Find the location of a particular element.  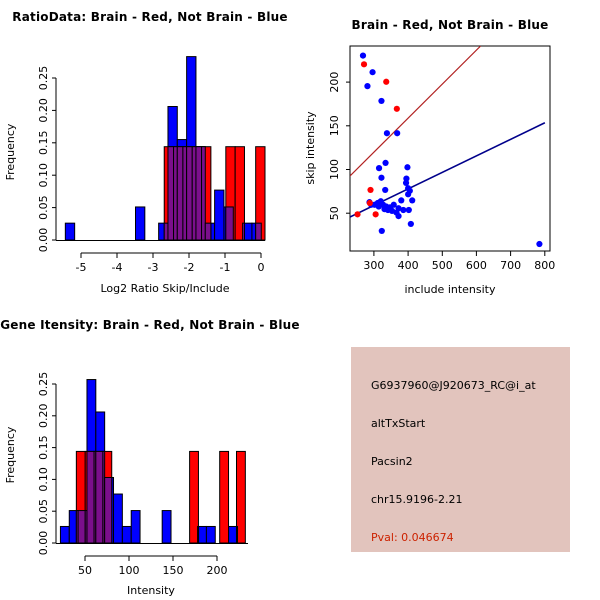

ratio-histogram-xlabel: Log2 Ratio Skip/Include is located at coordinates (164, 288).